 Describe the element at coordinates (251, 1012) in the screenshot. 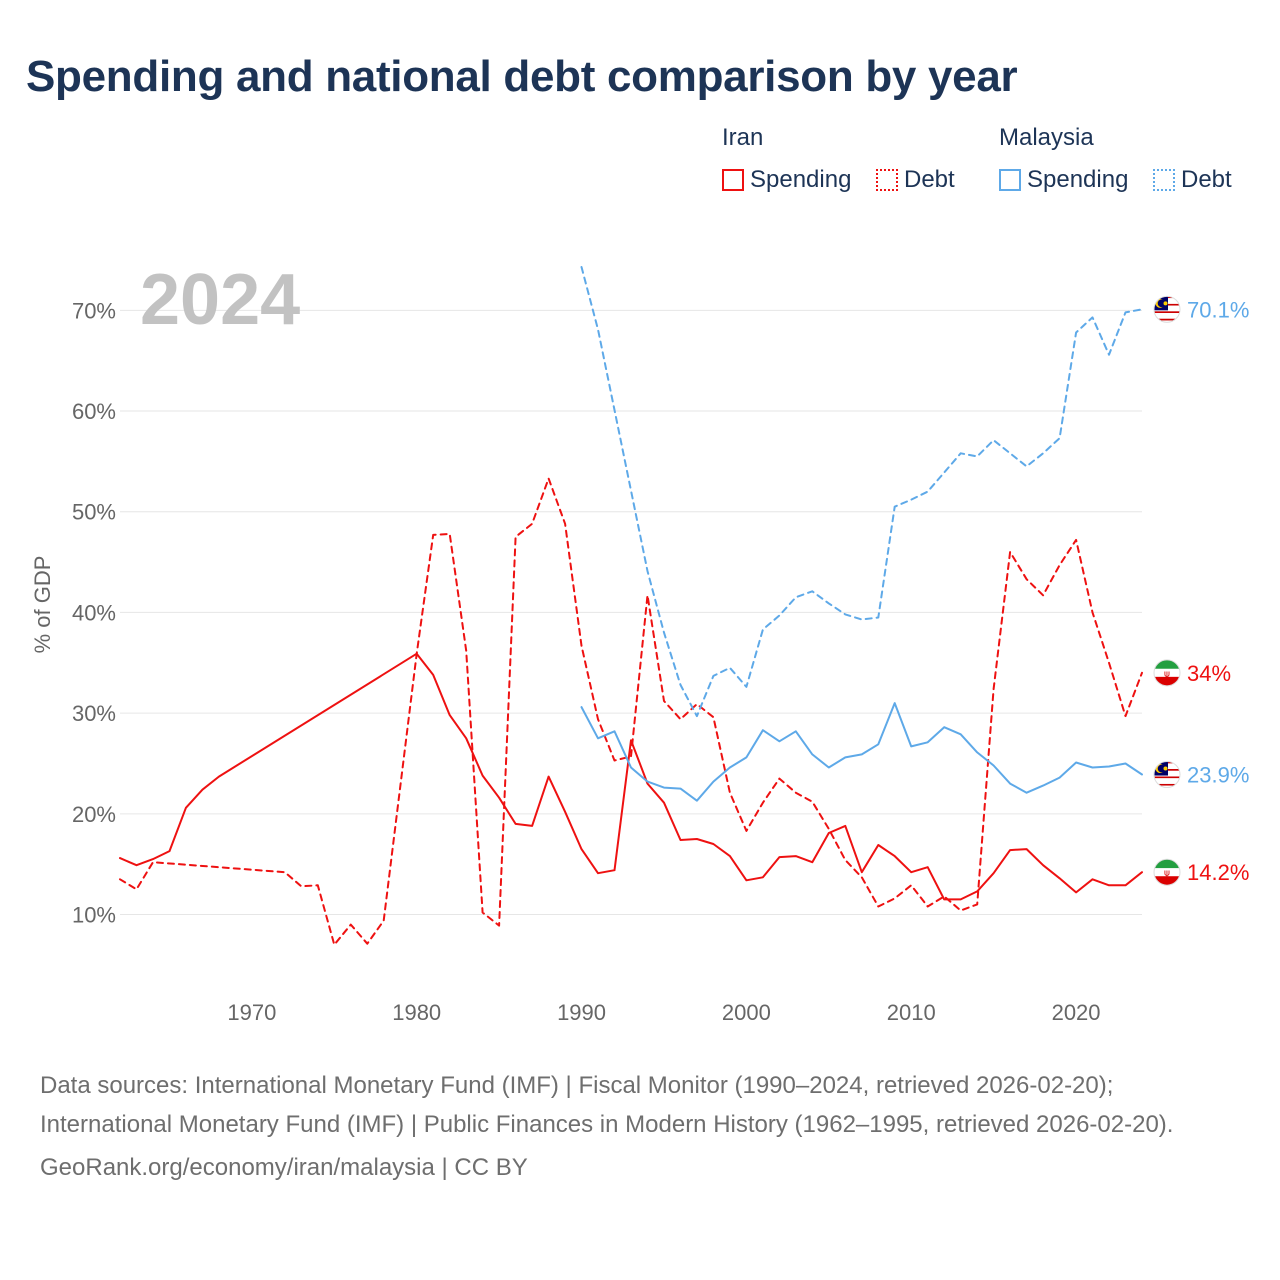

I see `x-tick-label: 1970` at that location.